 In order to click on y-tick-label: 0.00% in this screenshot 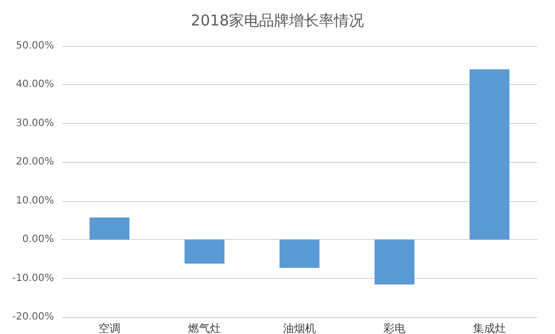, I will do `click(38, 240)`.